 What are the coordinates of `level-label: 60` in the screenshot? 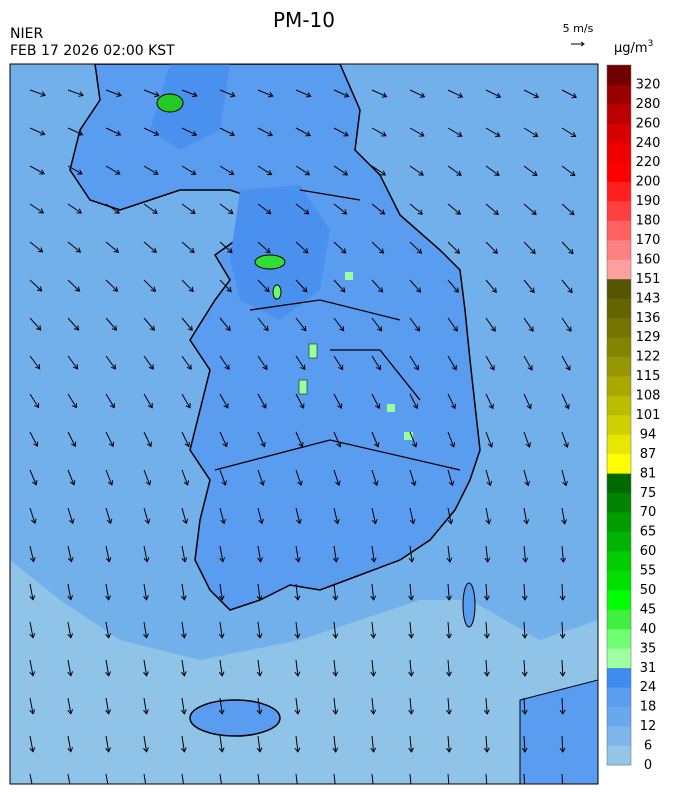 It's located at (648, 551).